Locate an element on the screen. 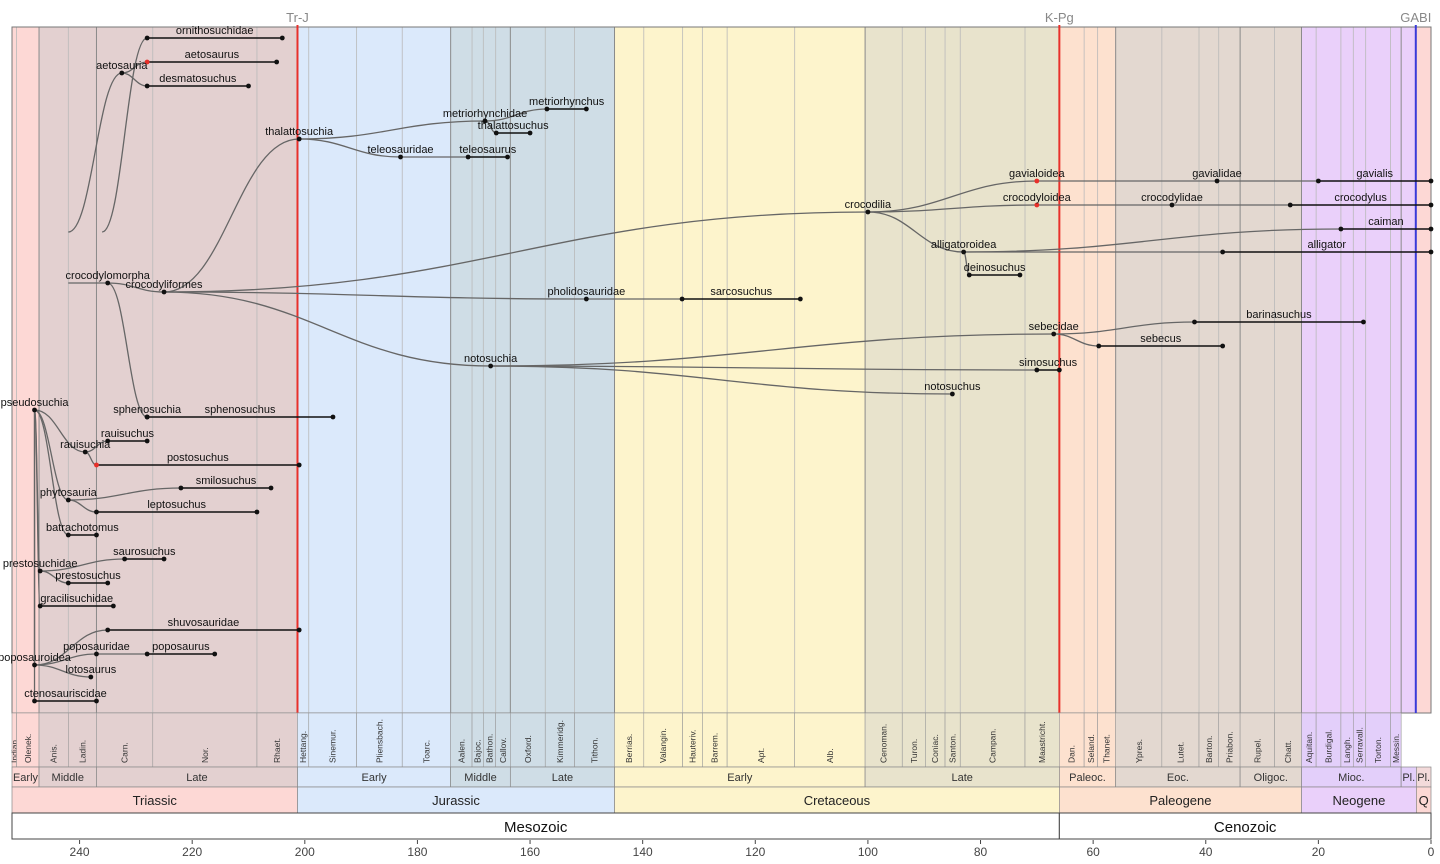 This screenshot has height=864, width=1440. stage-label: Rhaet. is located at coordinates (277, 750).